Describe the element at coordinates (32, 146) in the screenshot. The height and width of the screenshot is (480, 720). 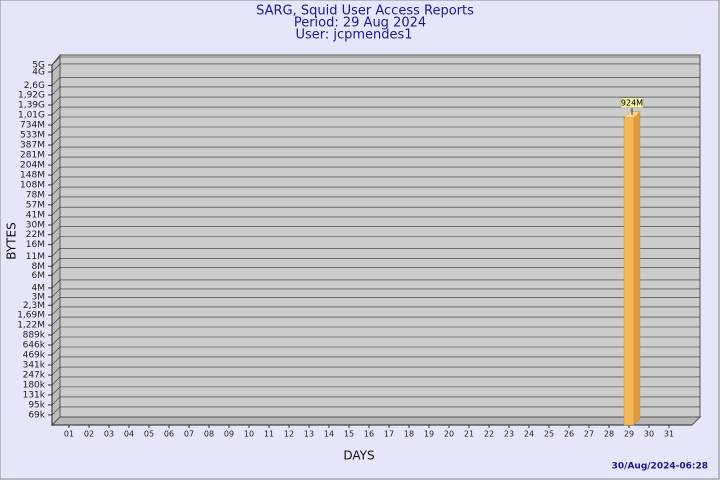
I see `y-tick-label: 387M` at that location.